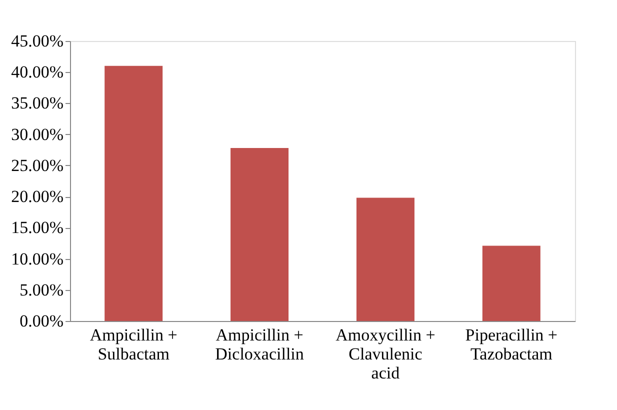 Image resolution: width=617 pixels, height=410 pixels. Describe the element at coordinates (511, 345) in the screenshot. I see `x-tick-label: Piperacillin + Tazobactam` at that location.